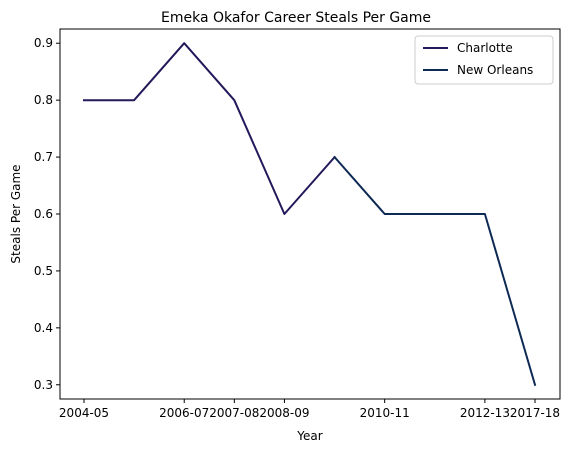 The height and width of the screenshot is (453, 573). Describe the element at coordinates (43, 43) in the screenshot. I see `y-tick-label: 0.9` at that location.